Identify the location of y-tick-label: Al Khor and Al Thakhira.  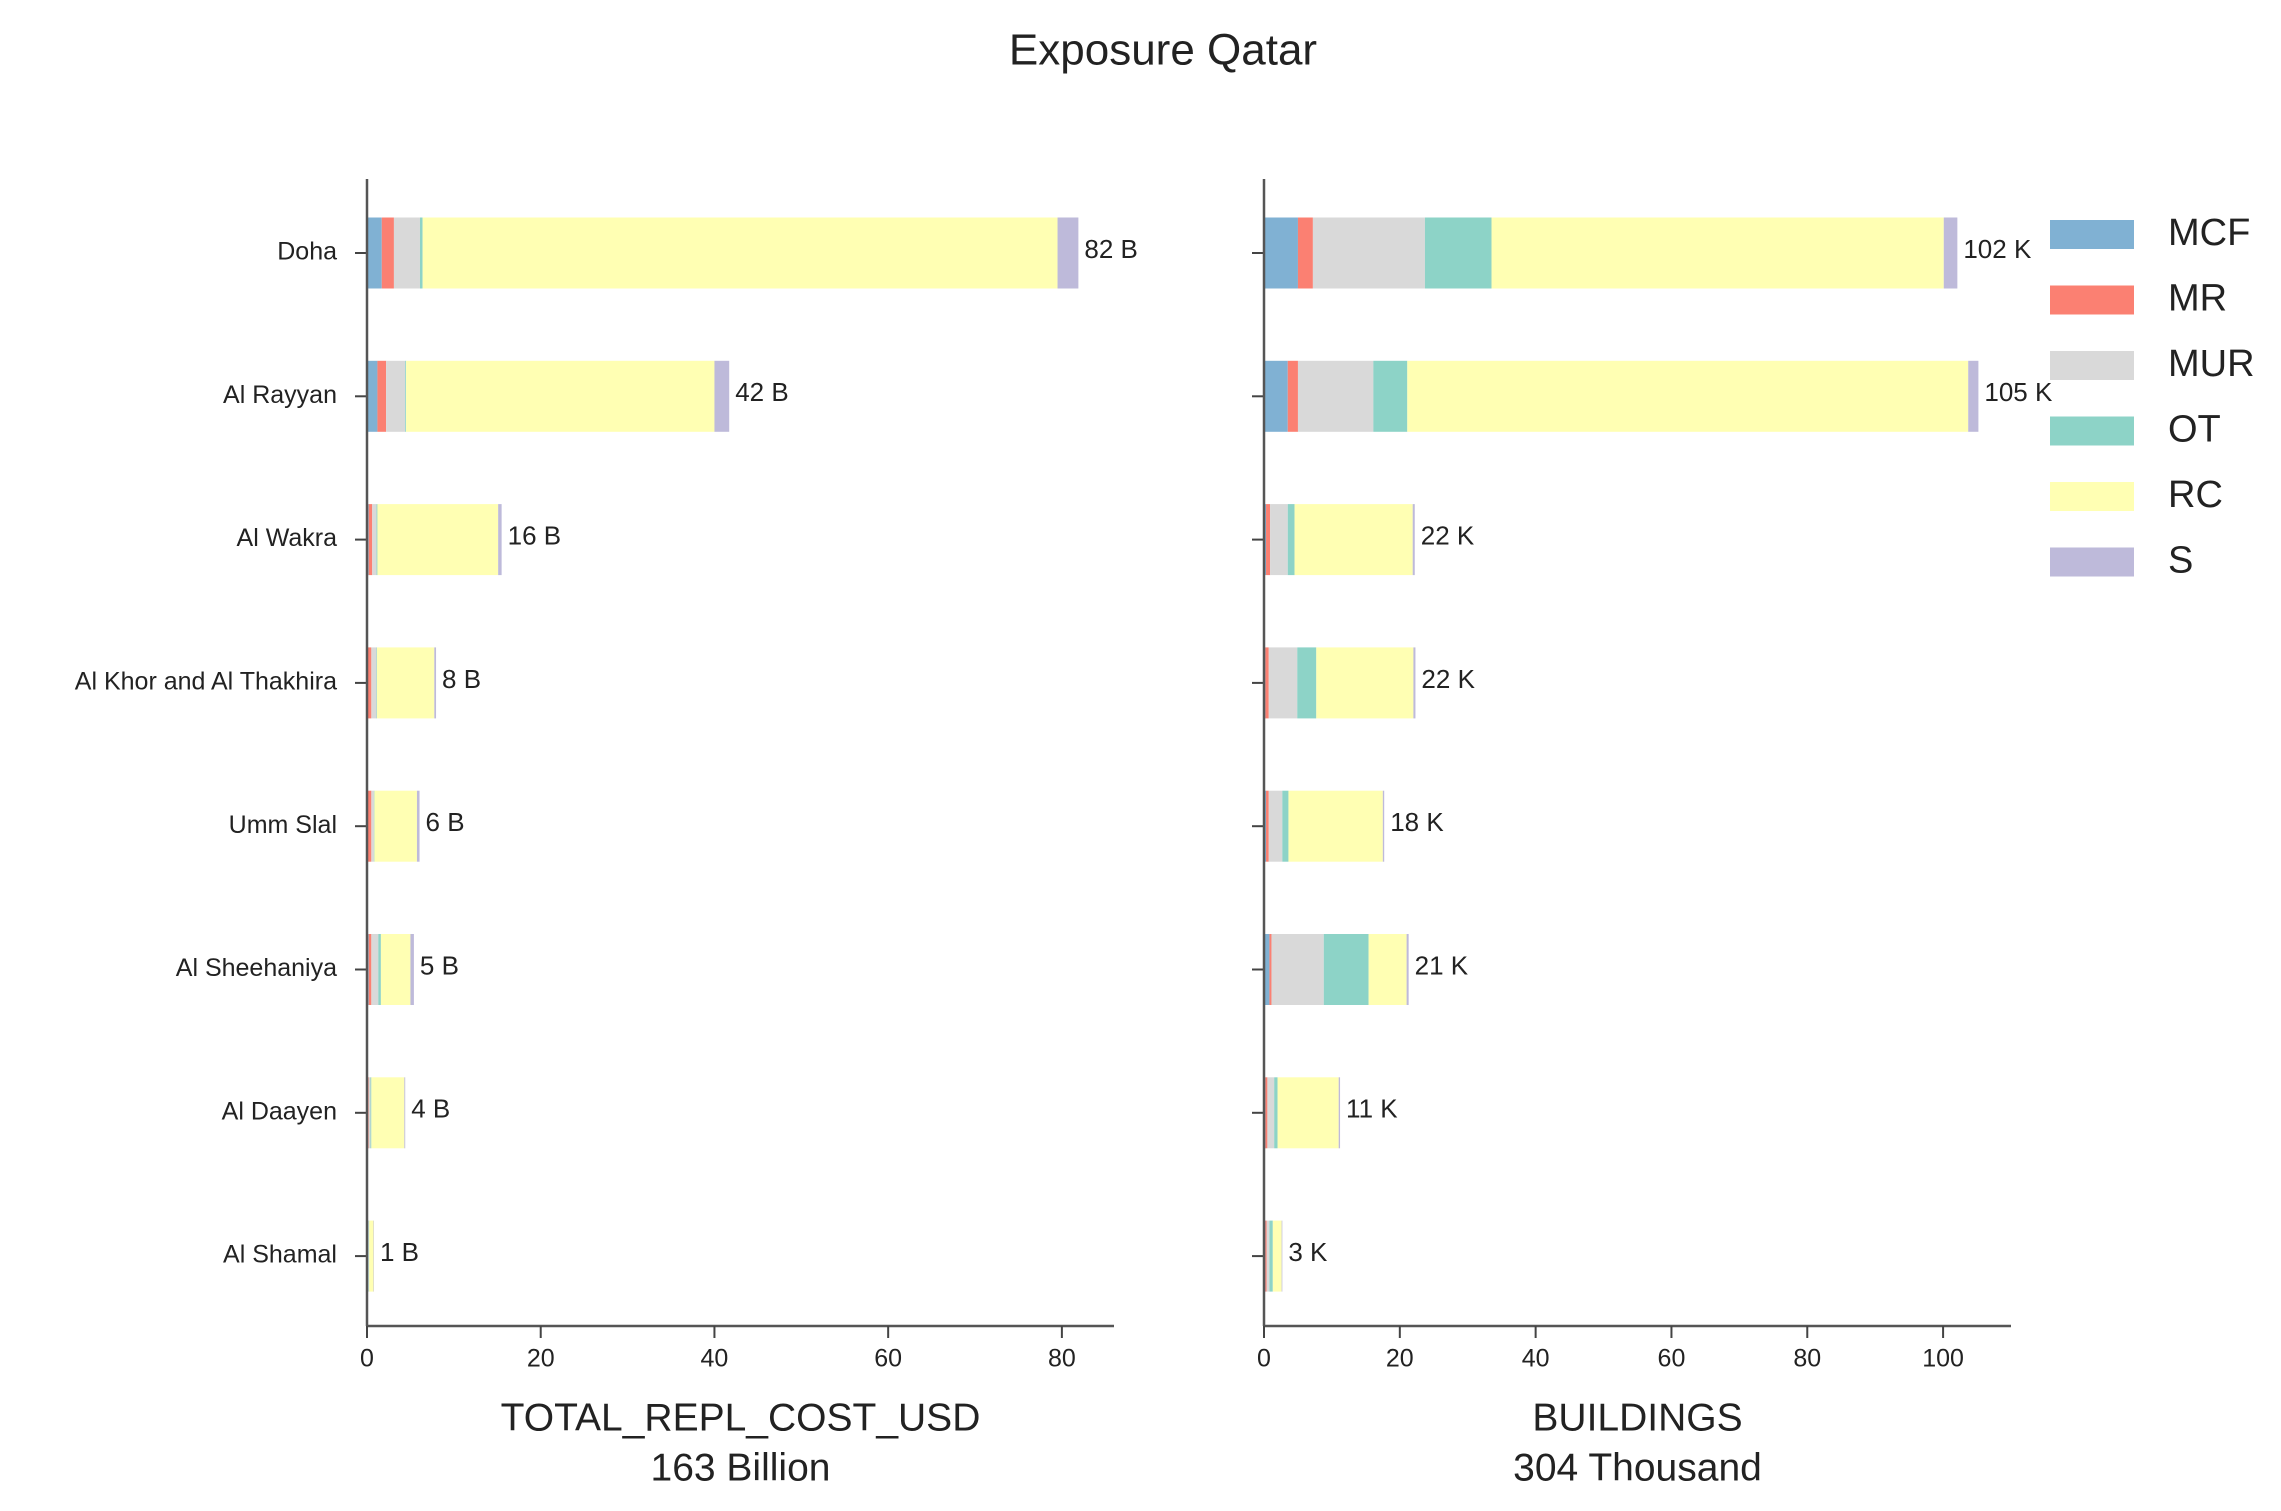
(206, 682).